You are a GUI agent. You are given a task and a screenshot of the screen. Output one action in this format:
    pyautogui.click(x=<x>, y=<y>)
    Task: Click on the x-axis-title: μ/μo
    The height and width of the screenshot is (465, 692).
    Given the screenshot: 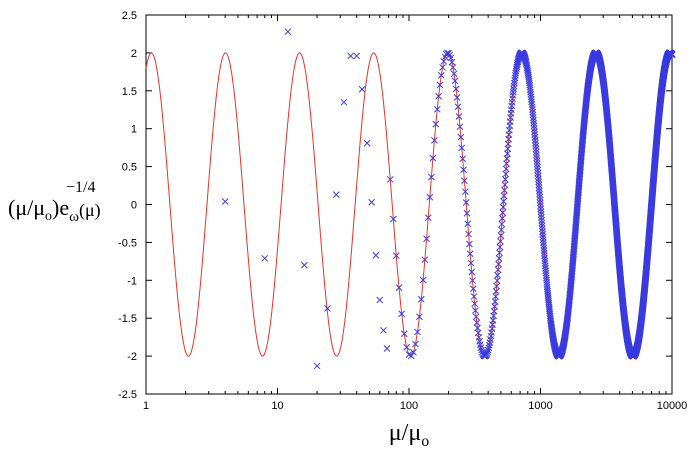 What is the action you would take?
    pyautogui.click(x=409, y=435)
    